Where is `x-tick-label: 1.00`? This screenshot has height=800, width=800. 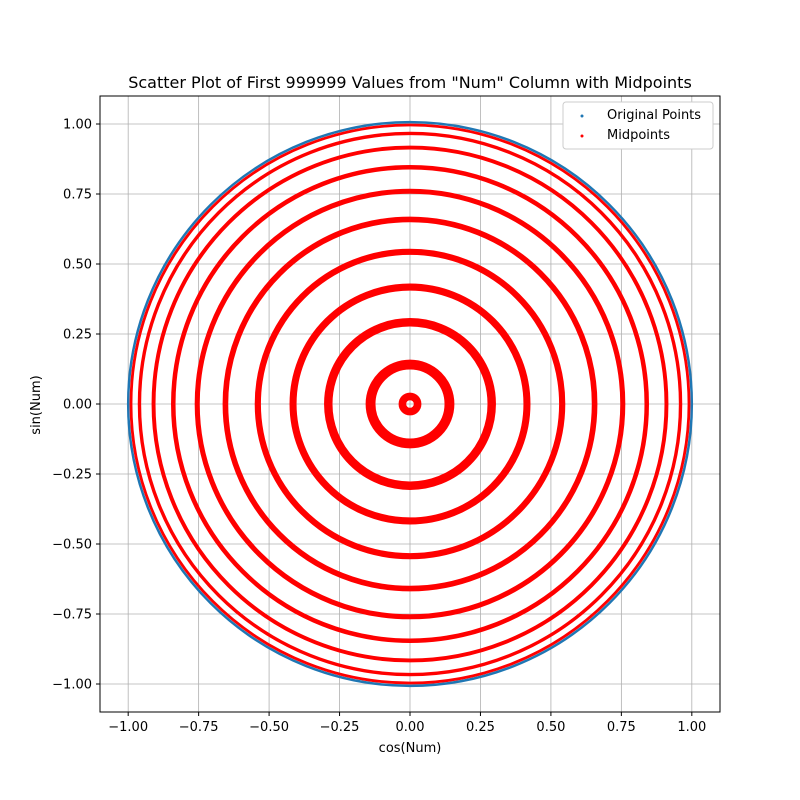 x-tick-label: 1.00 is located at coordinates (691, 727).